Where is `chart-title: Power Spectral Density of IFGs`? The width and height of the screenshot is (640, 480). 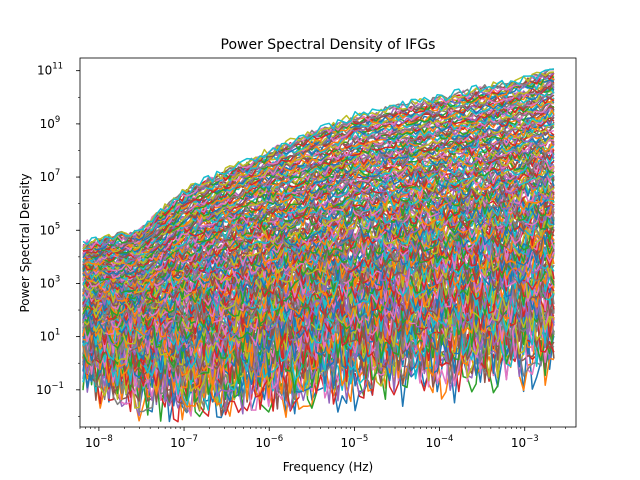
chart-title: Power Spectral Density of IFGs is located at coordinates (328, 45).